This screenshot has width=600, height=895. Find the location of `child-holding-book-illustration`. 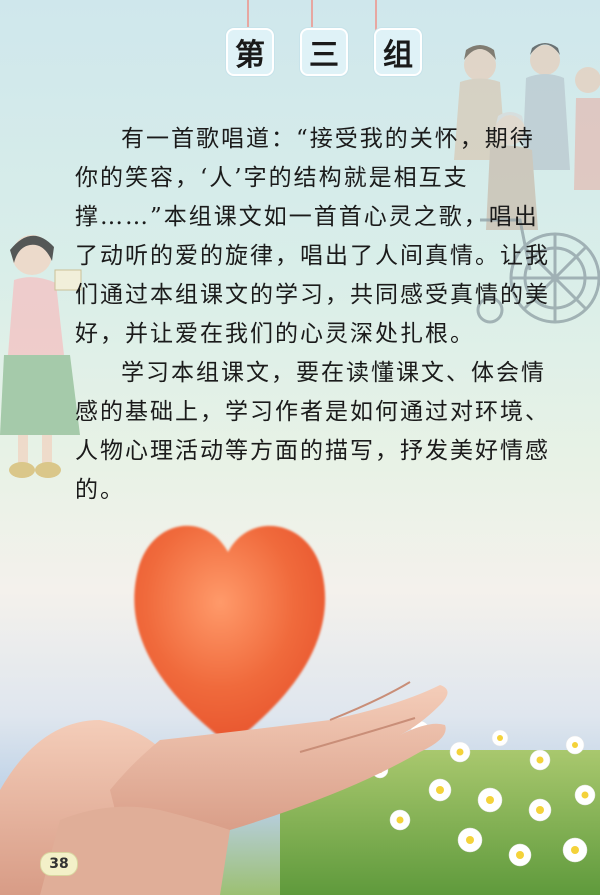

child-holding-book-illustration is located at coordinates (41, 356).